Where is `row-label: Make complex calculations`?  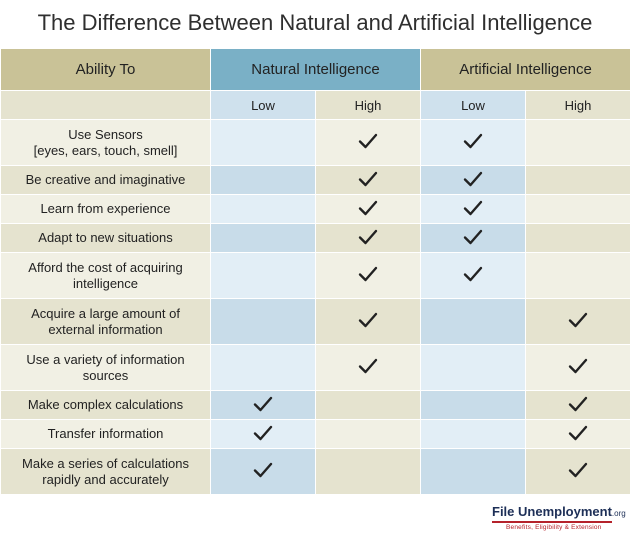
row-label: Make complex calculations is located at coordinates (105, 405).